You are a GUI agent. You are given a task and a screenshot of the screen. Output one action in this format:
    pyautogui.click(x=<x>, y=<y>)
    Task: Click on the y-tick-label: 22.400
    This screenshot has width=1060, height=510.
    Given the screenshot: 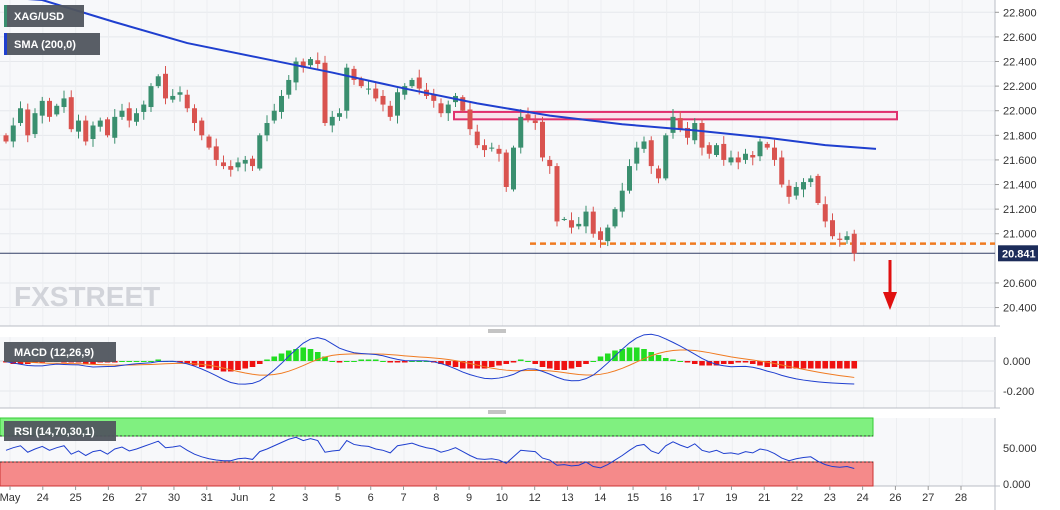 What is the action you would take?
    pyautogui.click(x=1020, y=63)
    